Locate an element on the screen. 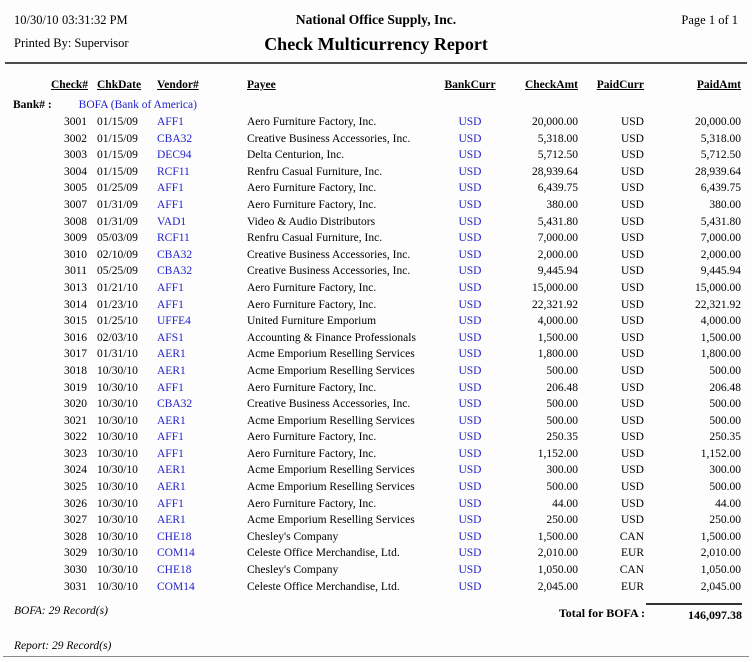 The image size is (752, 662). cell-check-no: 3007 is located at coordinates (75, 204).